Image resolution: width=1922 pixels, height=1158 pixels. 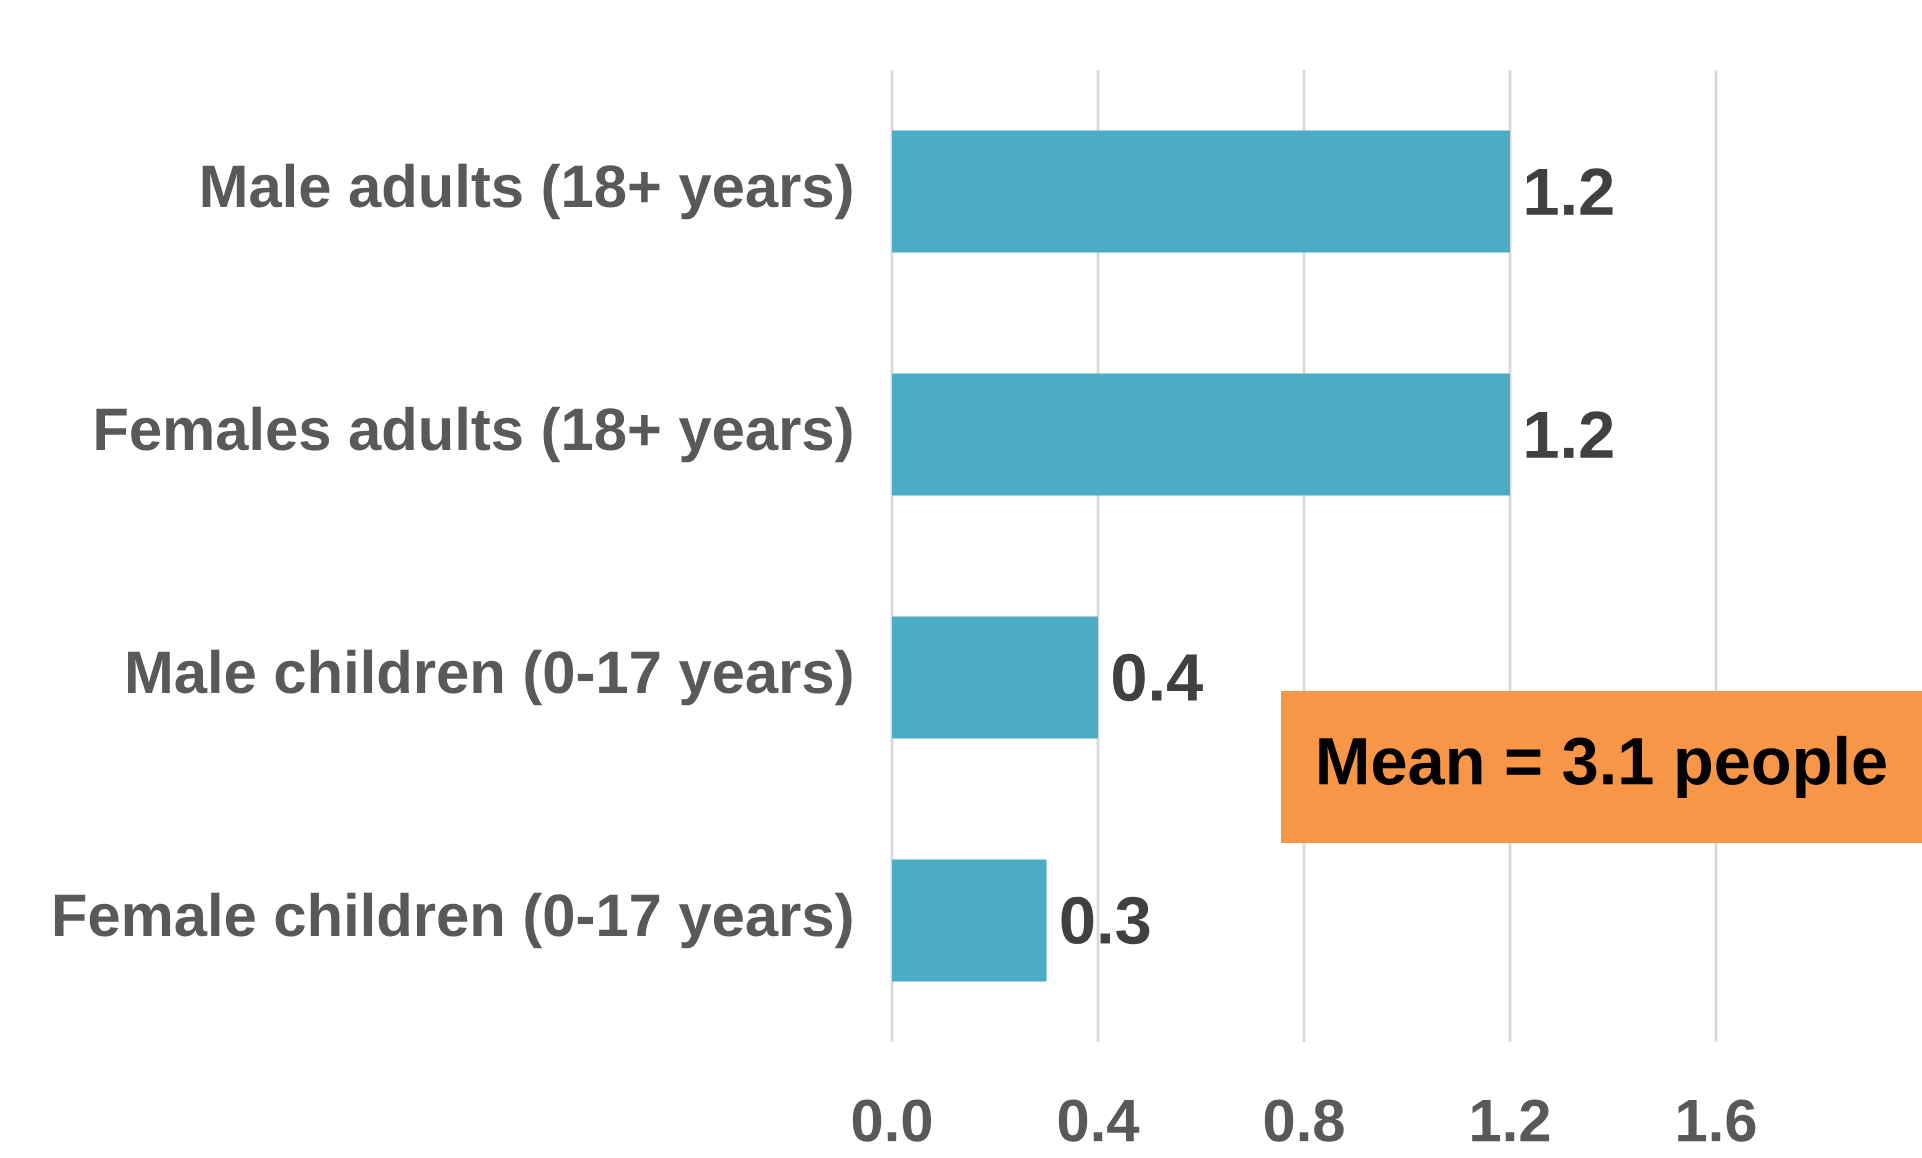 What do you see at coordinates (892, 1120) in the screenshot?
I see `x-tick-label: 0.0` at bounding box center [892, 1120].